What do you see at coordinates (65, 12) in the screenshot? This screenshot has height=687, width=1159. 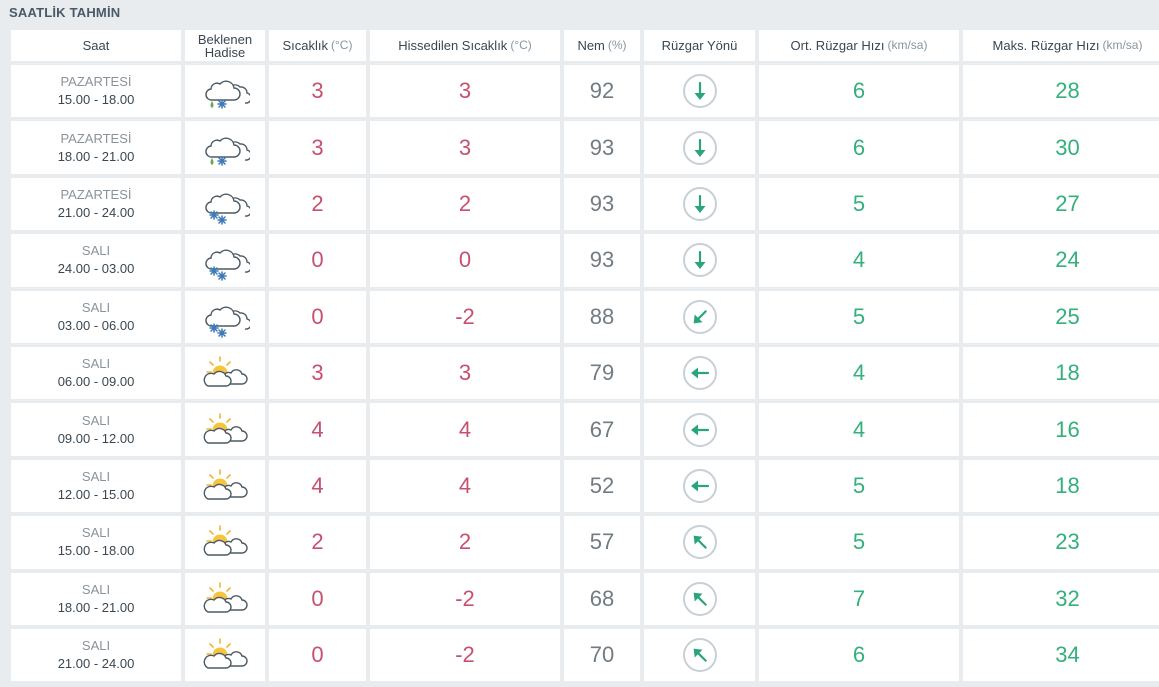 I see `section-title: SAATLİK TAHMİN` at bounding box center [65, 12].